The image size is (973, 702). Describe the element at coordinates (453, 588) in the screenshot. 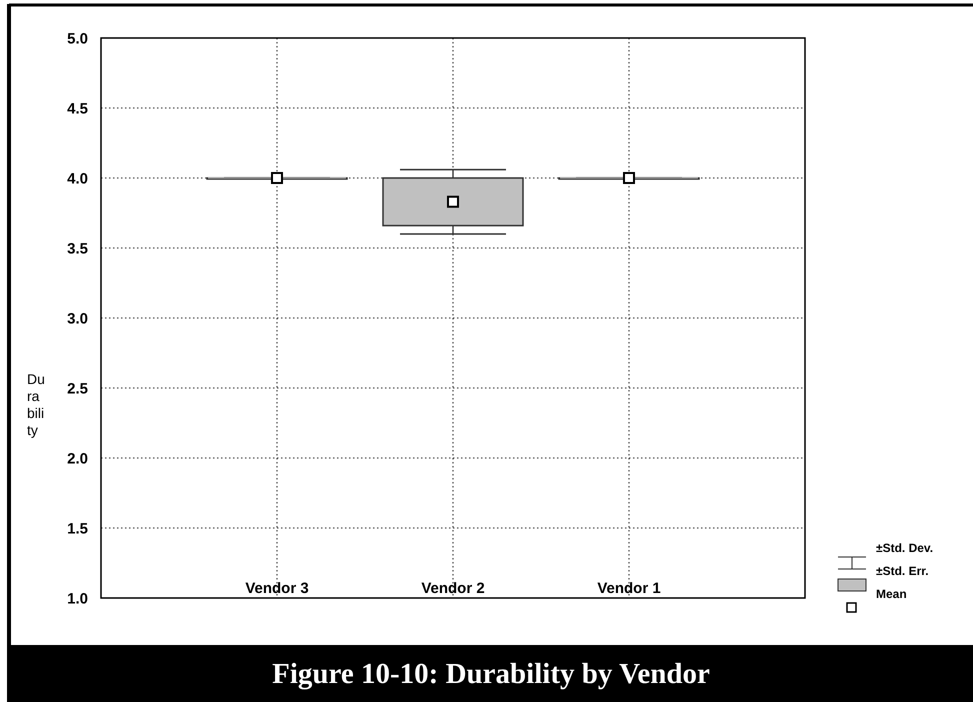

I see `x-tick-label: Vendor 2` at that location.